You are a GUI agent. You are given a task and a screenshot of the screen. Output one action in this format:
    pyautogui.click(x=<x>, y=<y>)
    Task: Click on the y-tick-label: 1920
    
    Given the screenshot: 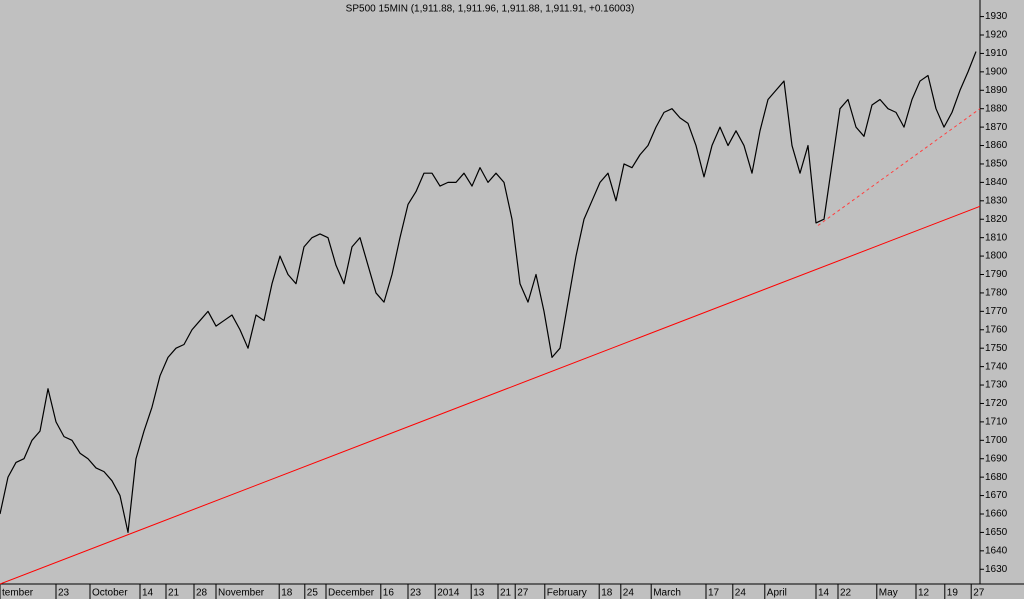 What is the action you would take?
    pyautogui.click(x=996, y=35)
    